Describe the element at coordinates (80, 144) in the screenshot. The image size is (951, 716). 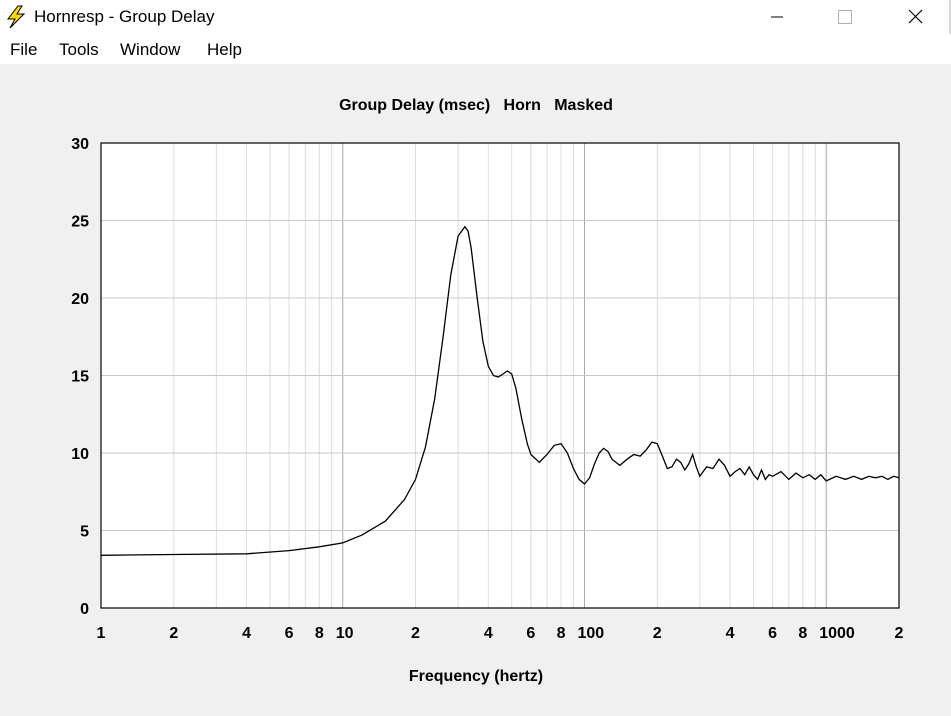
I see `y-tick-label: 30` at that location.